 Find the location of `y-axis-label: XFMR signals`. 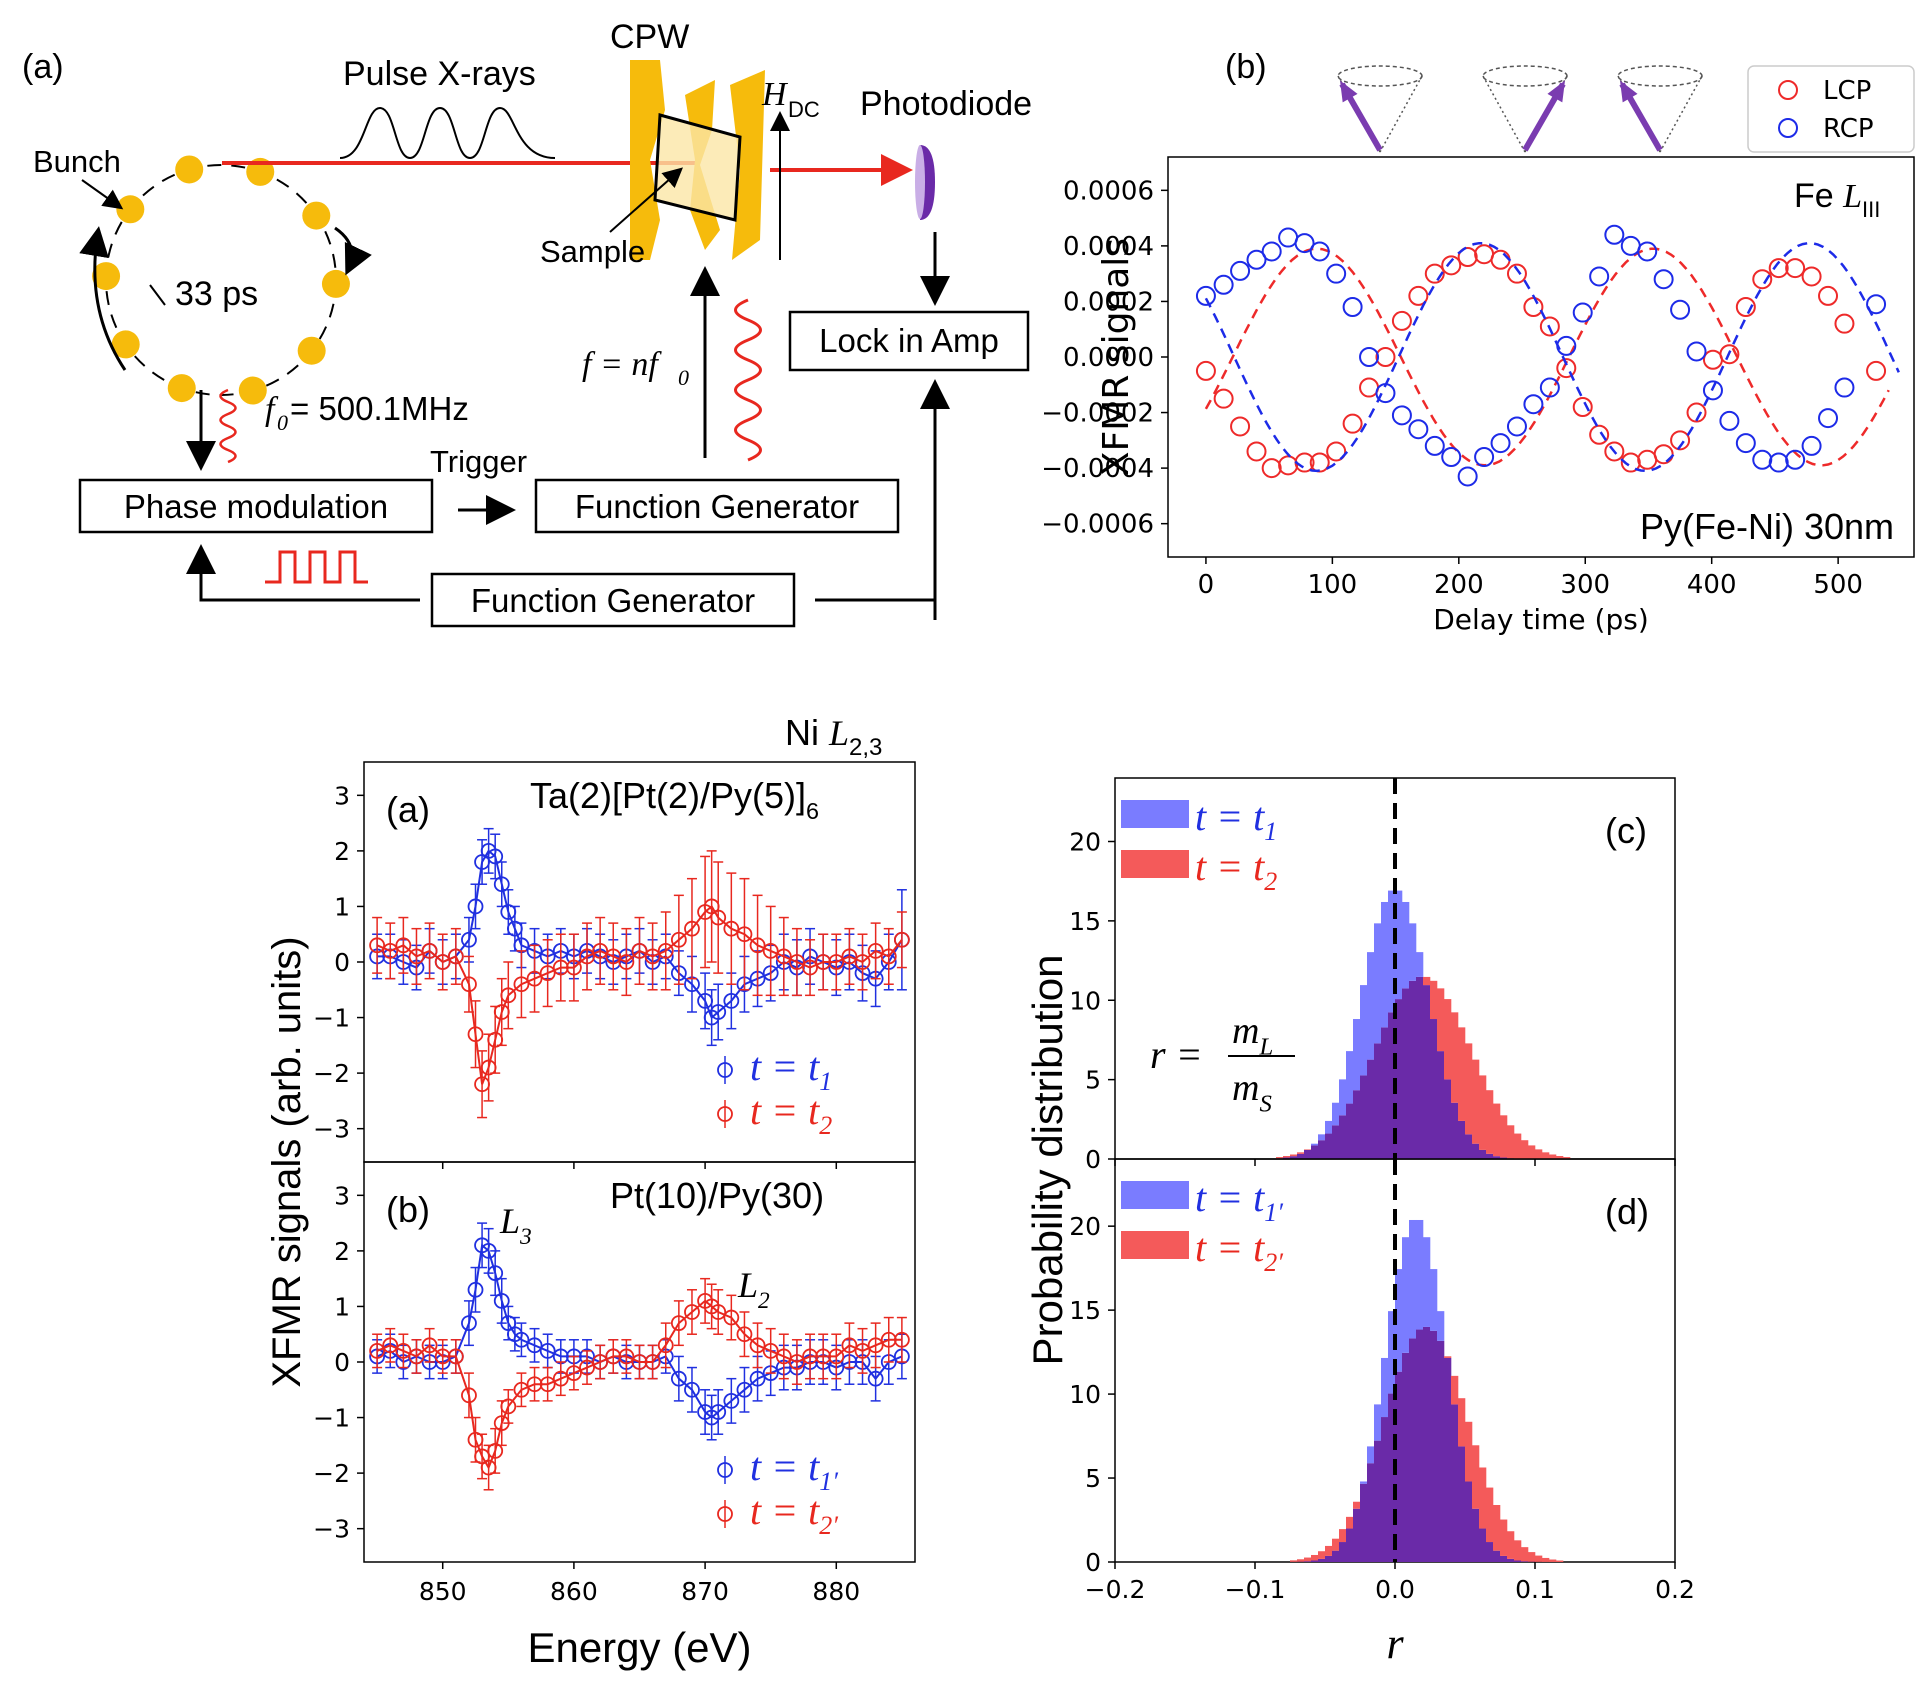

y-axis-label: XFMR signals is located at coordinates (1116, 357).